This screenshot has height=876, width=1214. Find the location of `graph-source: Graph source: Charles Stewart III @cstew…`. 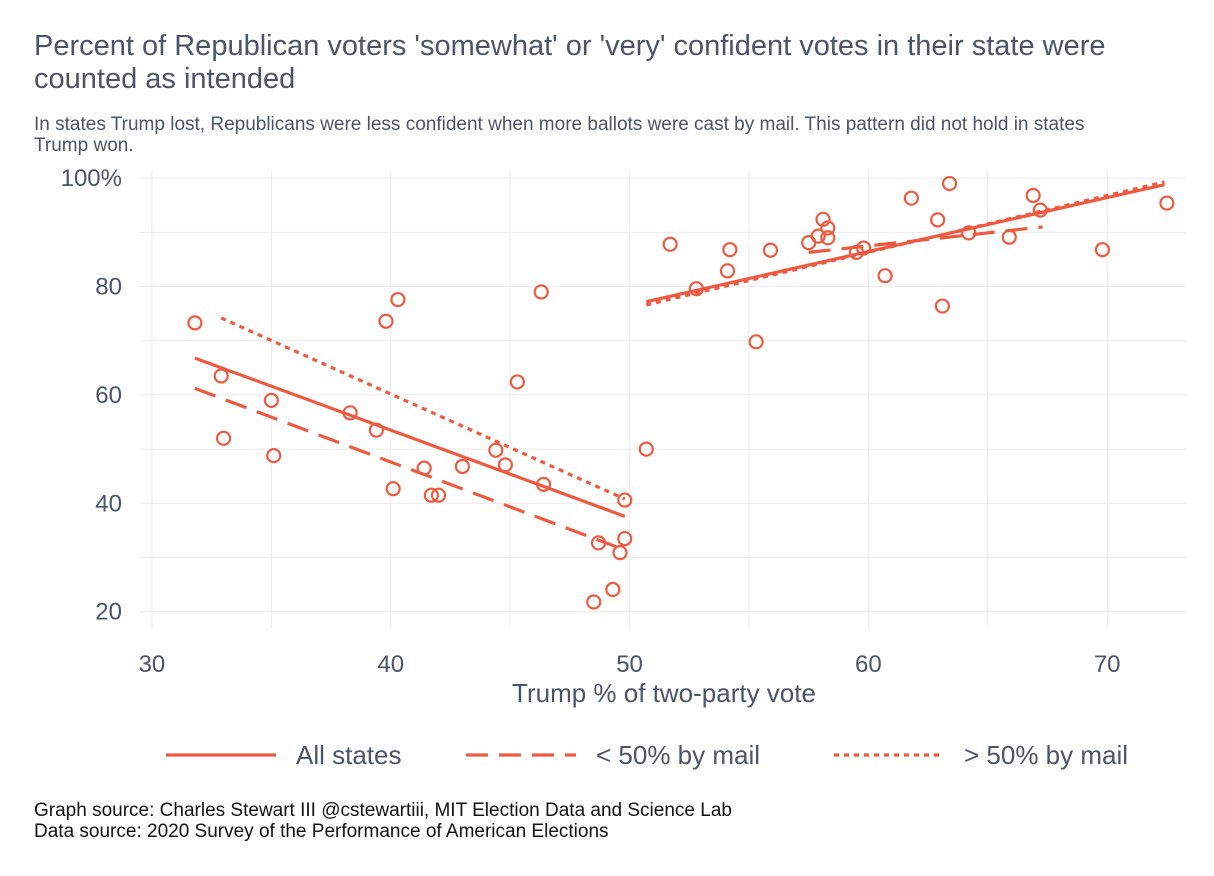

graph-source: Graph source: Charles Stewart III @cstew… is located at coordinates (383, 810).